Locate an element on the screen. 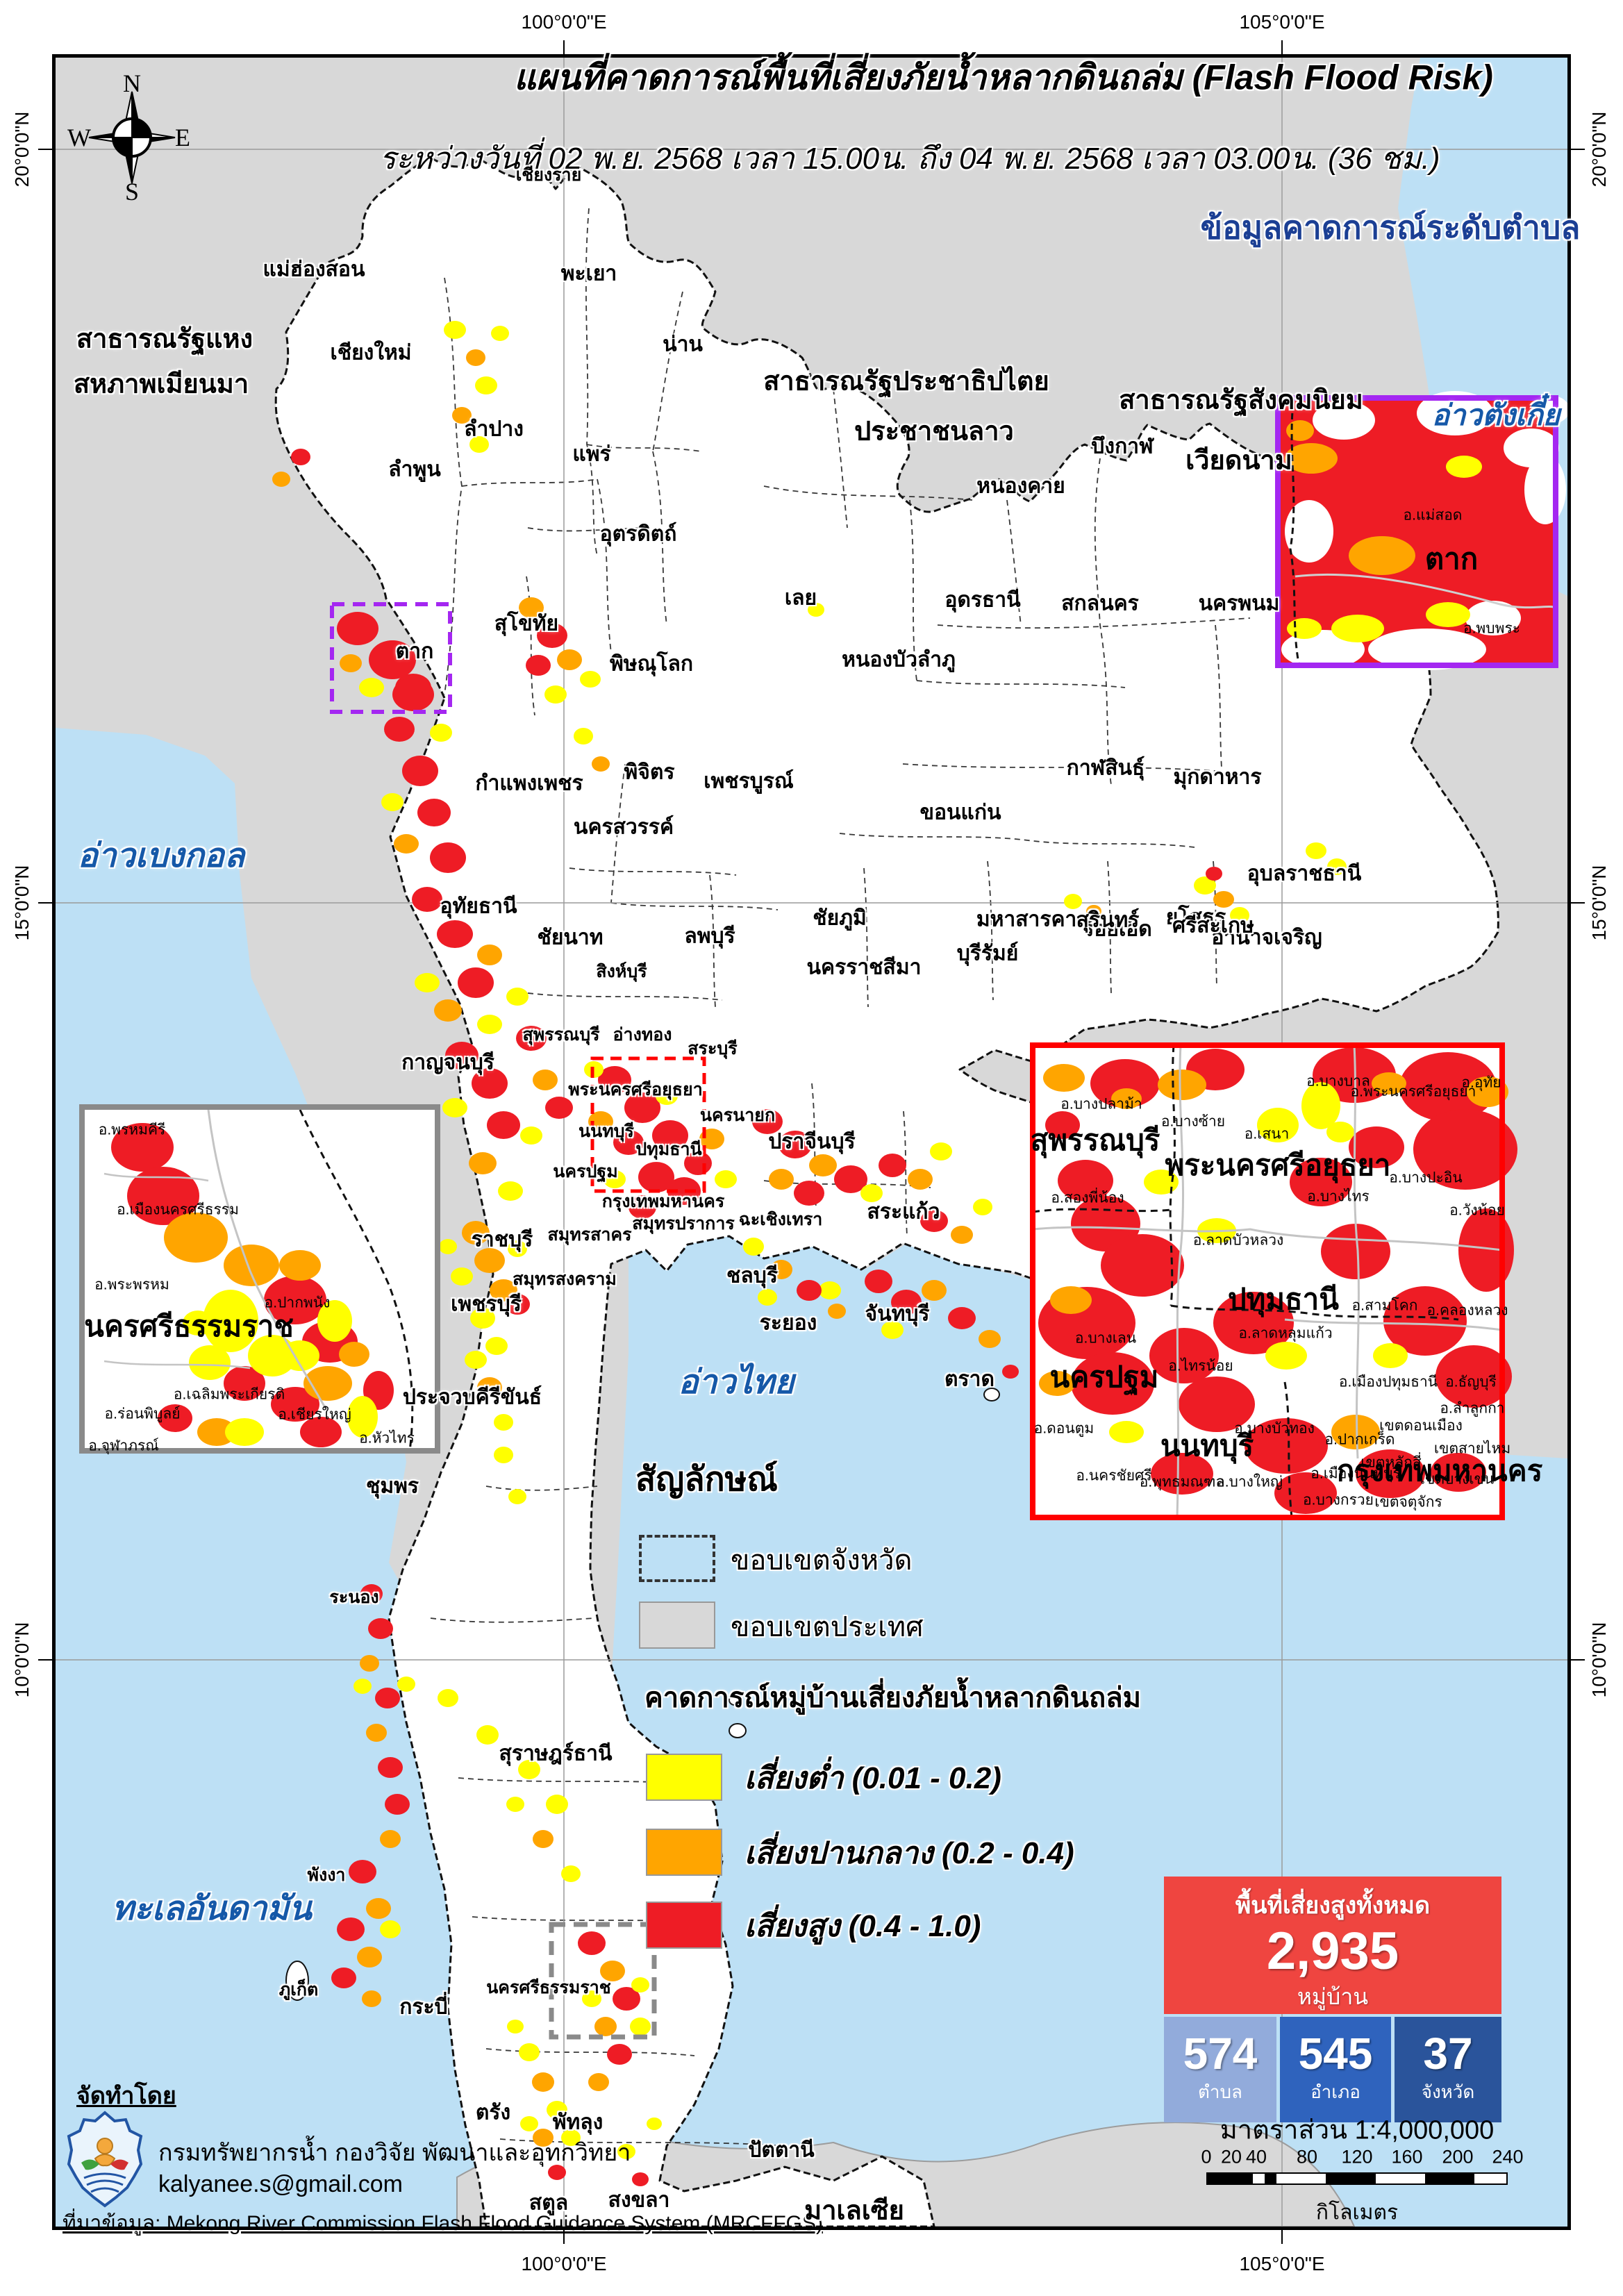 This screenshot has width=1623, height=2296. map-label: 105°0'0"E is located at coordinates (1282, 2263).